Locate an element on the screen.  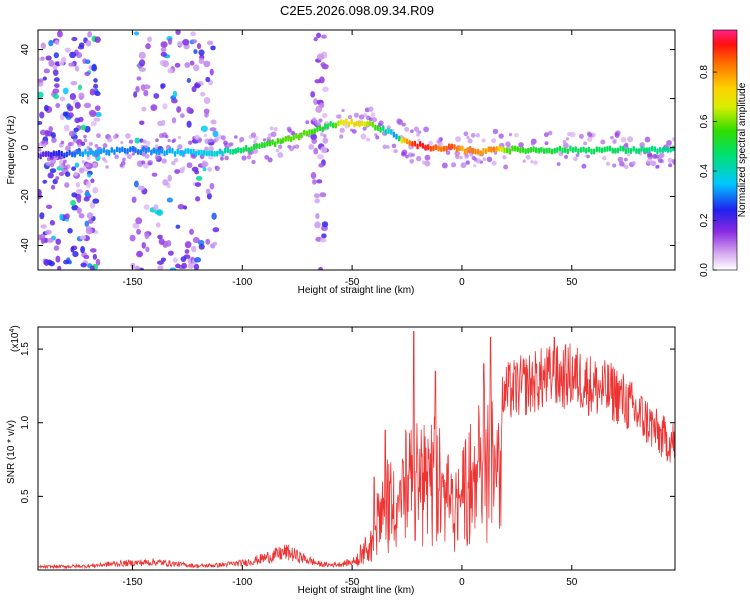
snr-x-tick-label: -50 is located at coordinates (352, 582).